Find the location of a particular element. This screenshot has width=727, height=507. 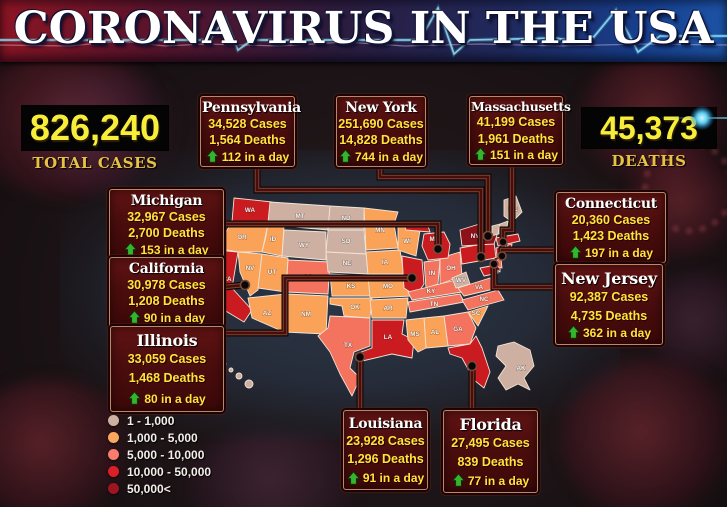

map-label-nv: NV is located at coordinates (251, 268).